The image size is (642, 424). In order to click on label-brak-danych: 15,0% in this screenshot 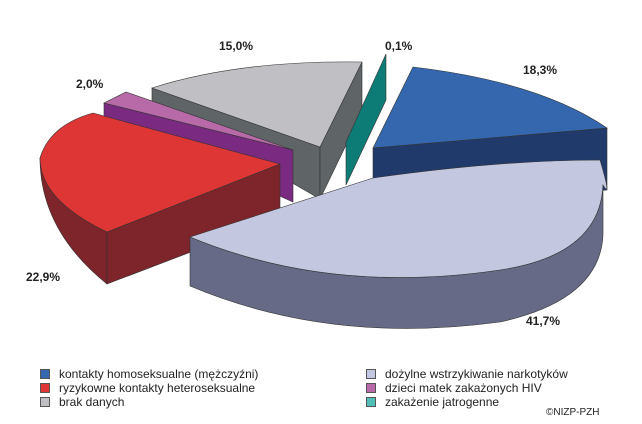, I will do `click(236, 46)`.